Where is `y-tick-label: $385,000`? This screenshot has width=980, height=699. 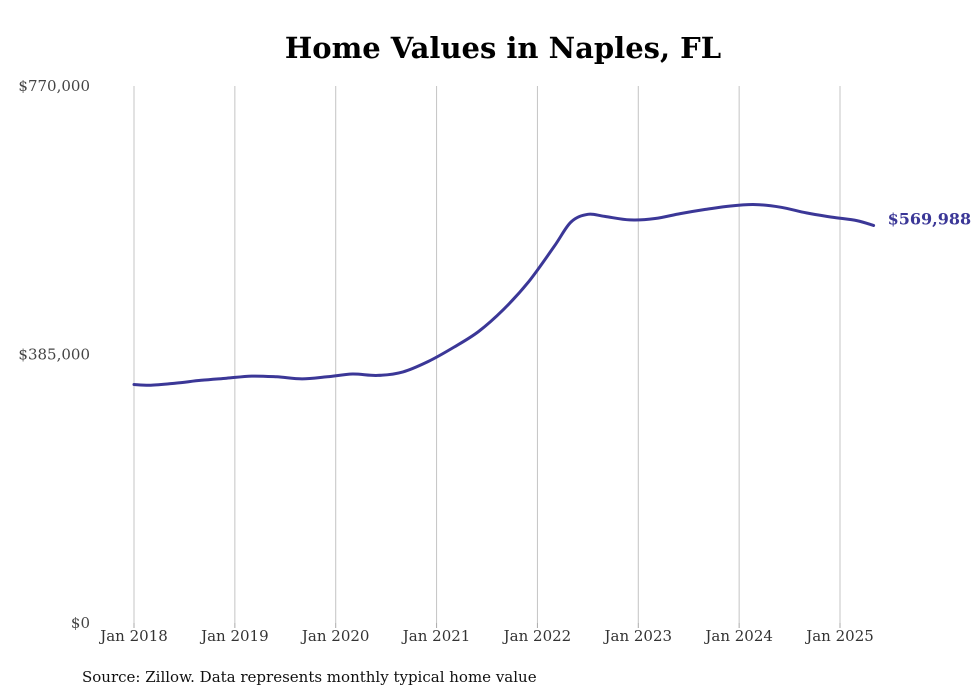
y-tick-label: $385,000 is located at coordinates (54, 355).